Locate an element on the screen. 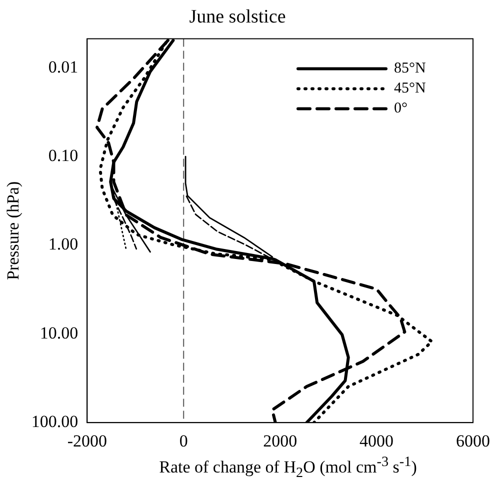  text: 45°N is located at coordinates (410, 88).